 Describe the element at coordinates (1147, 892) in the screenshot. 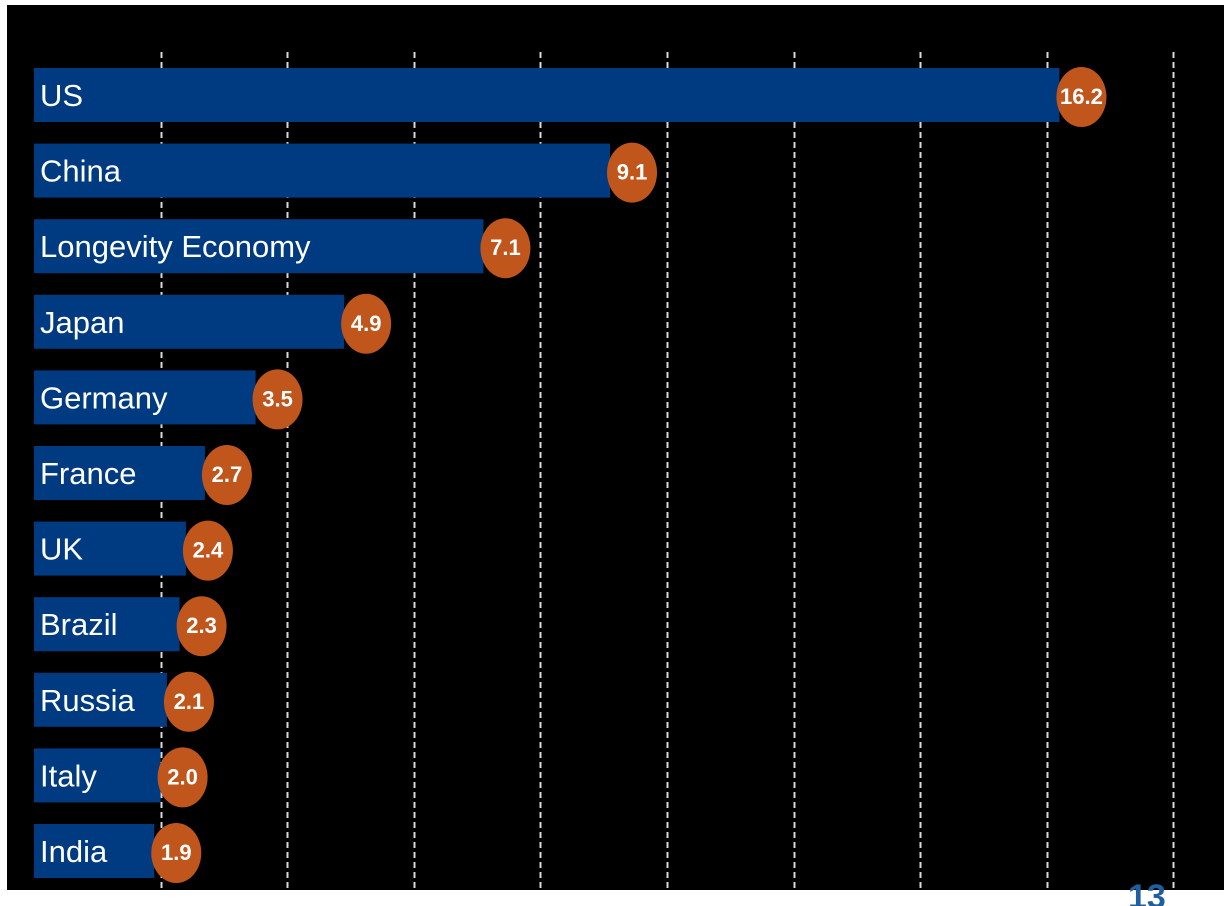

I see `page-number: 13` at that location.